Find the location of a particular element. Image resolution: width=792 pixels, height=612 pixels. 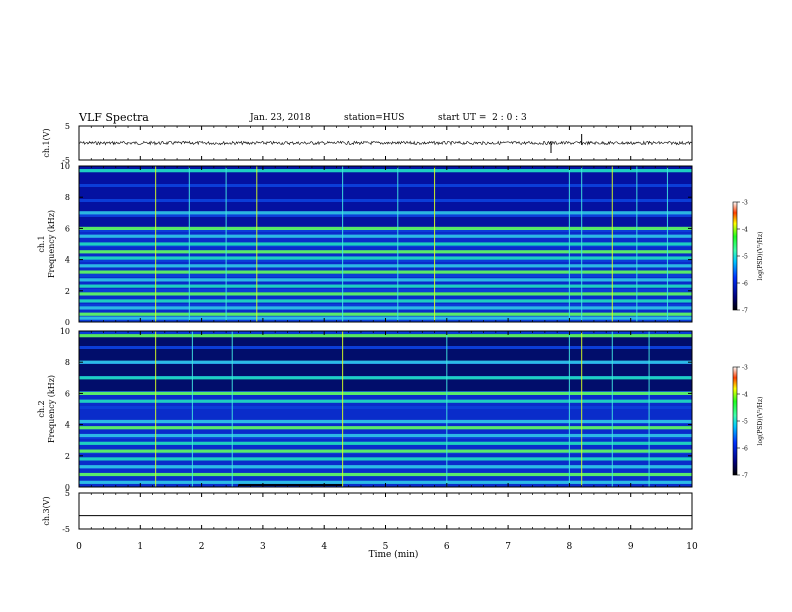

ch1-waveform-frame is located at coordinates (385, 143).